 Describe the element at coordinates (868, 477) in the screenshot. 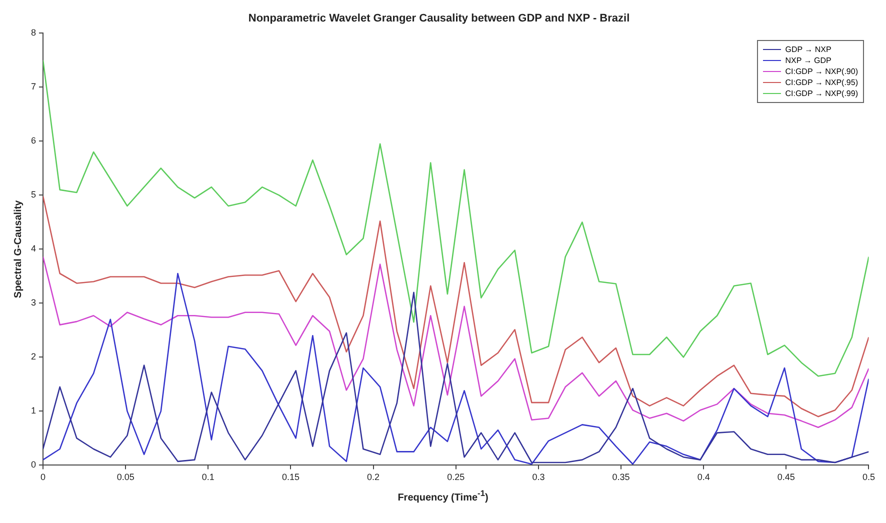

I see `x-tick-label: 0.5` at that location.